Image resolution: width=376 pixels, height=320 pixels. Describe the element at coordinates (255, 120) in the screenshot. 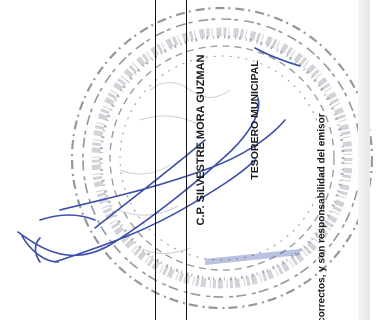

I see `signatory-title: TESORERO MUNICIPAL` at that location.